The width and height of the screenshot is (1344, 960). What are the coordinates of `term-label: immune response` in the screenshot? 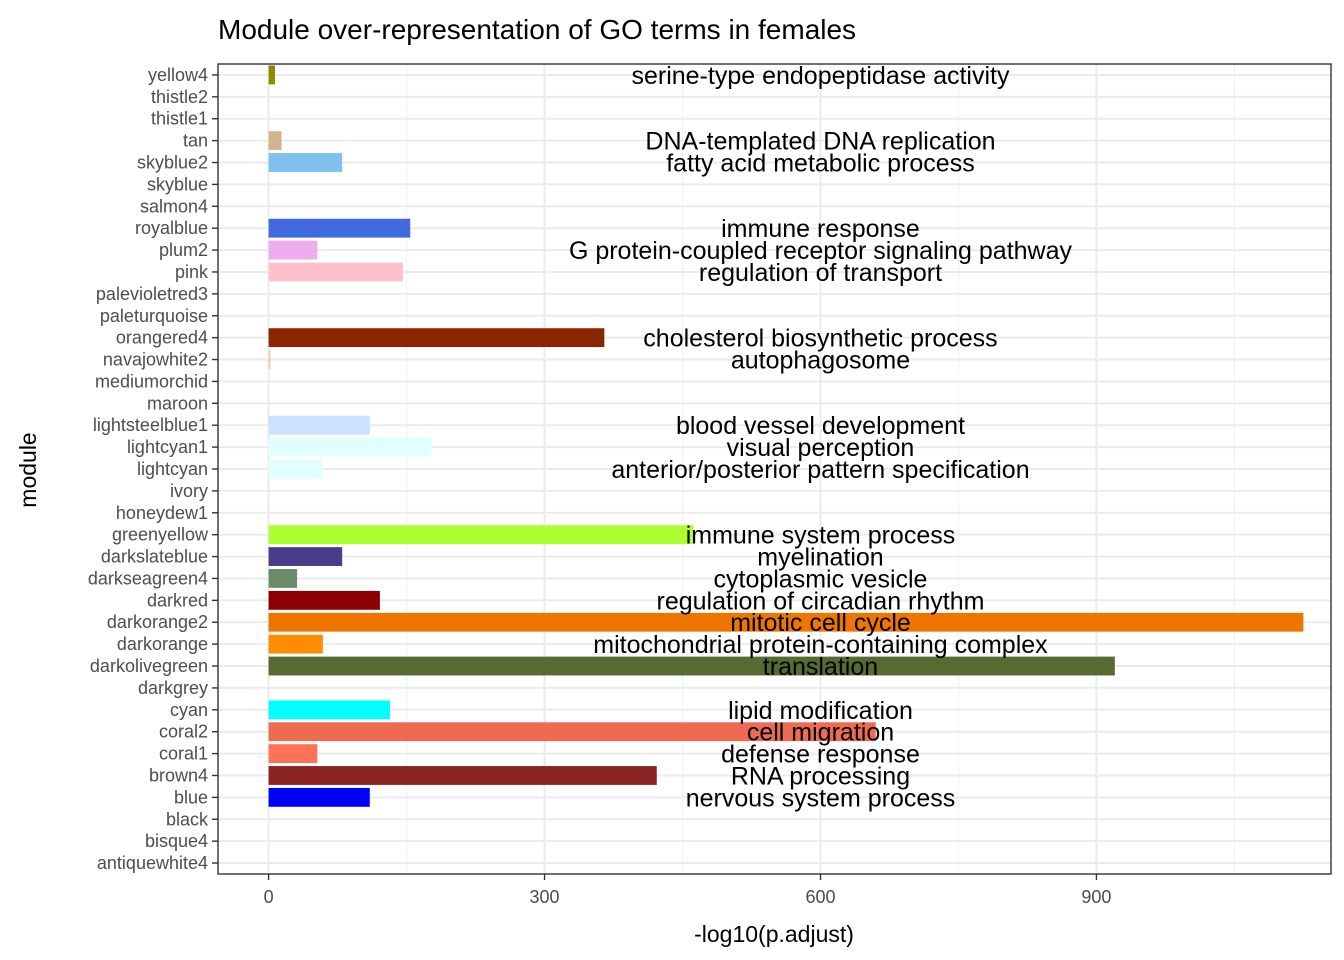 It's located at (820, 229).